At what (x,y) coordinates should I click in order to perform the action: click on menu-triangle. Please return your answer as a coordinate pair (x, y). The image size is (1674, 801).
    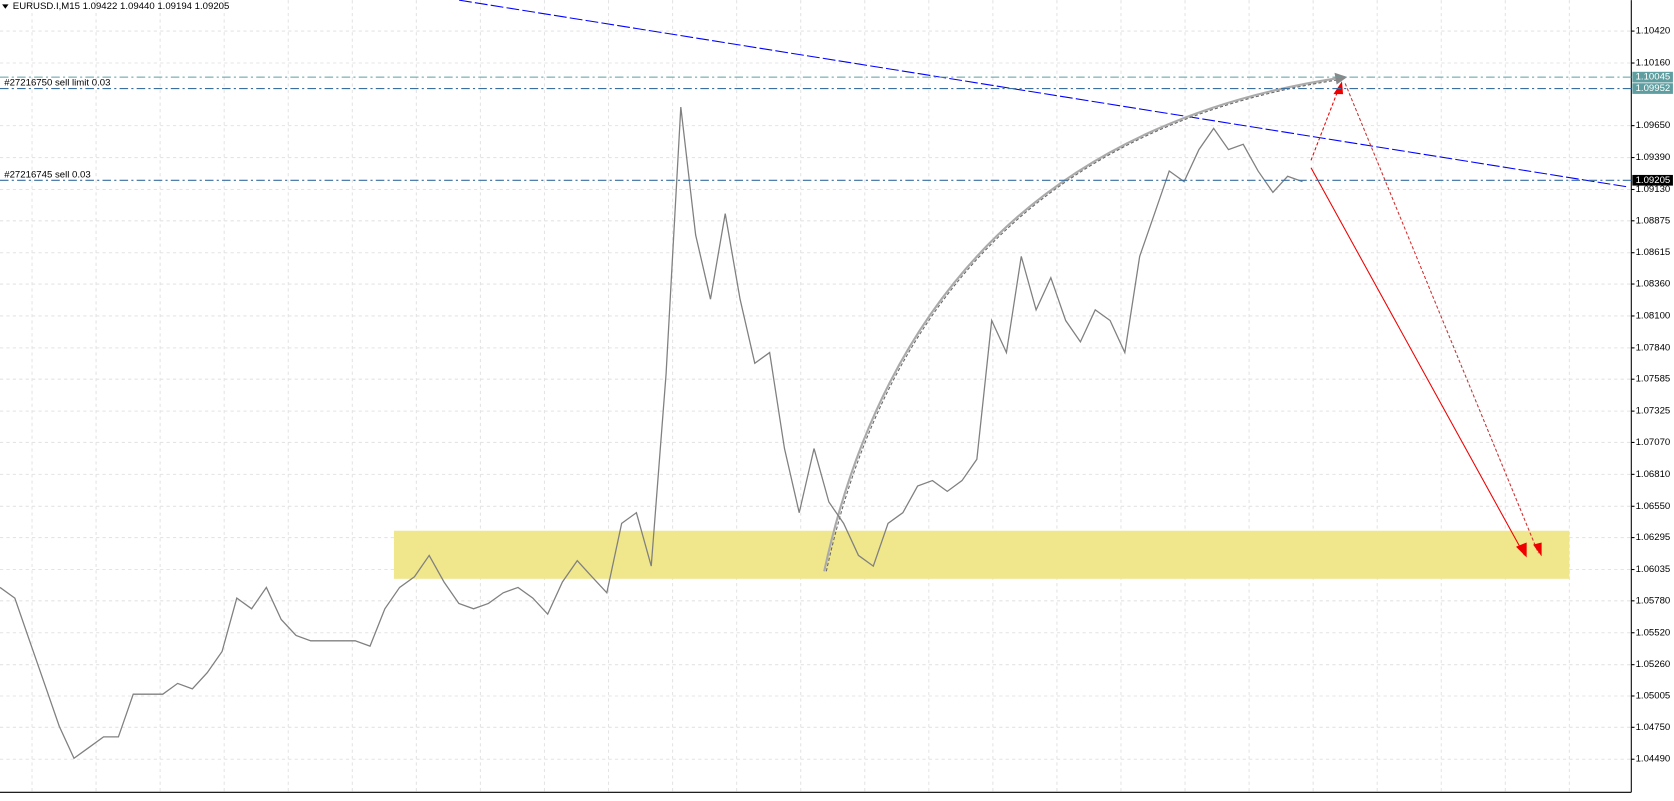
    Looking at the image, I should click on (5, 6).